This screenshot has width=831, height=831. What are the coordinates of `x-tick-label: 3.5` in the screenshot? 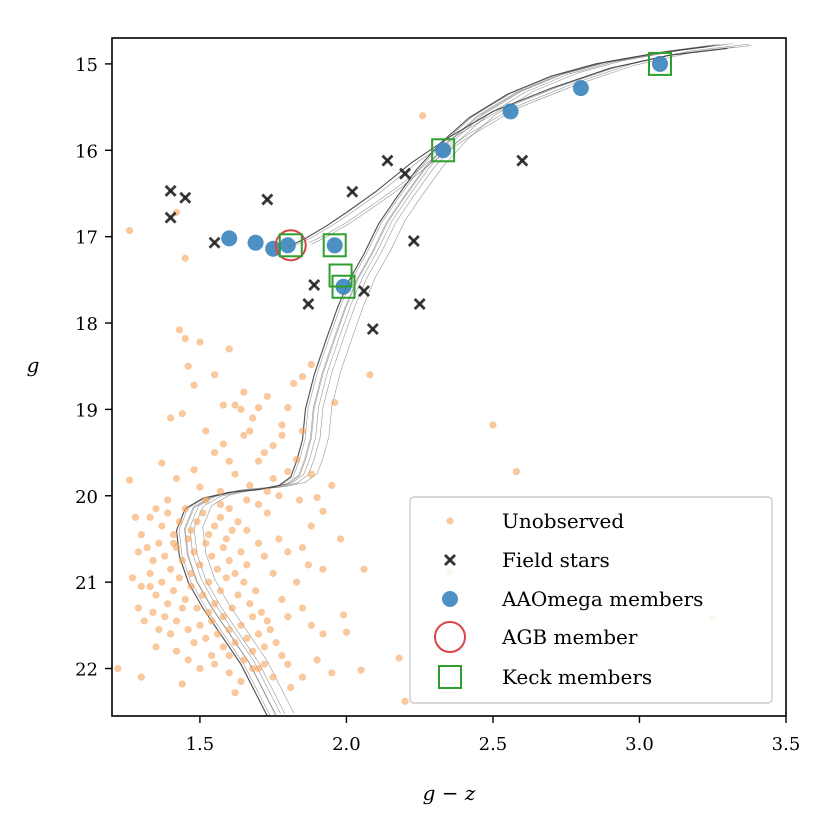 It's located at (786, 744).